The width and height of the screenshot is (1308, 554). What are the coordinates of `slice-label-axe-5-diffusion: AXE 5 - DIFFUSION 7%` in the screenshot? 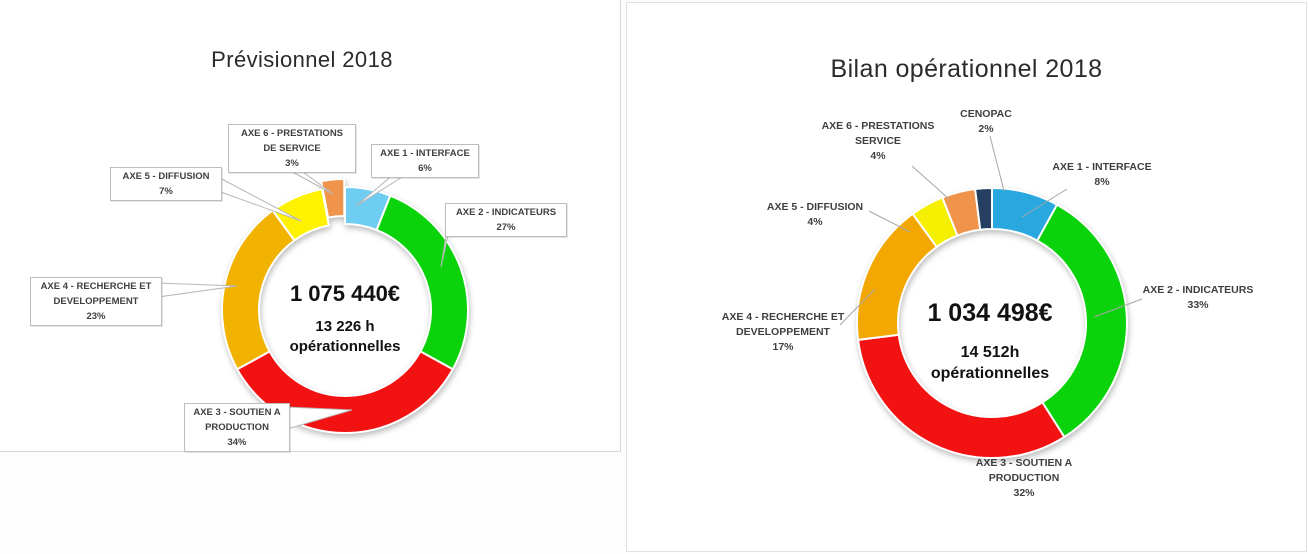 It's located at (166, 184).